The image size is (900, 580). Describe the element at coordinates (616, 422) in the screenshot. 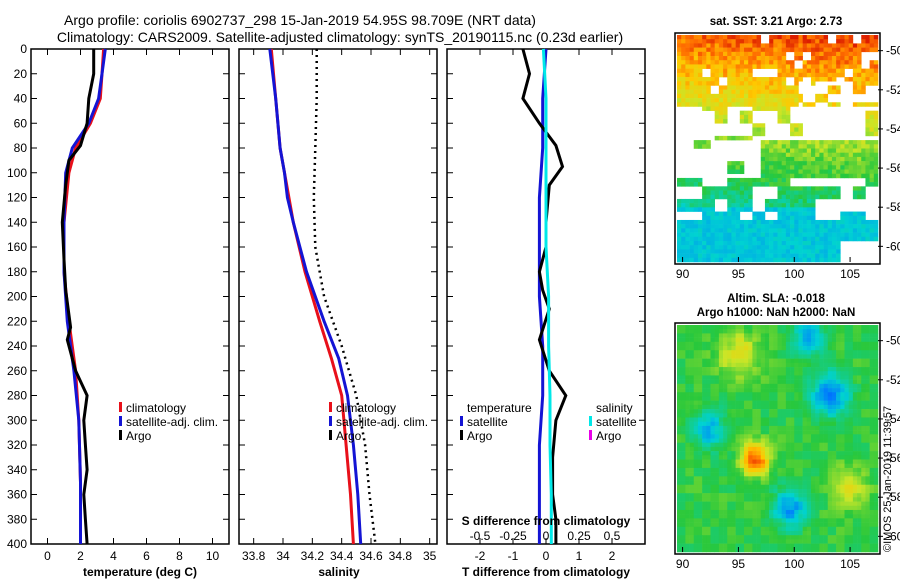

I see `legend-label-sal-satellite: satellite` at that location.